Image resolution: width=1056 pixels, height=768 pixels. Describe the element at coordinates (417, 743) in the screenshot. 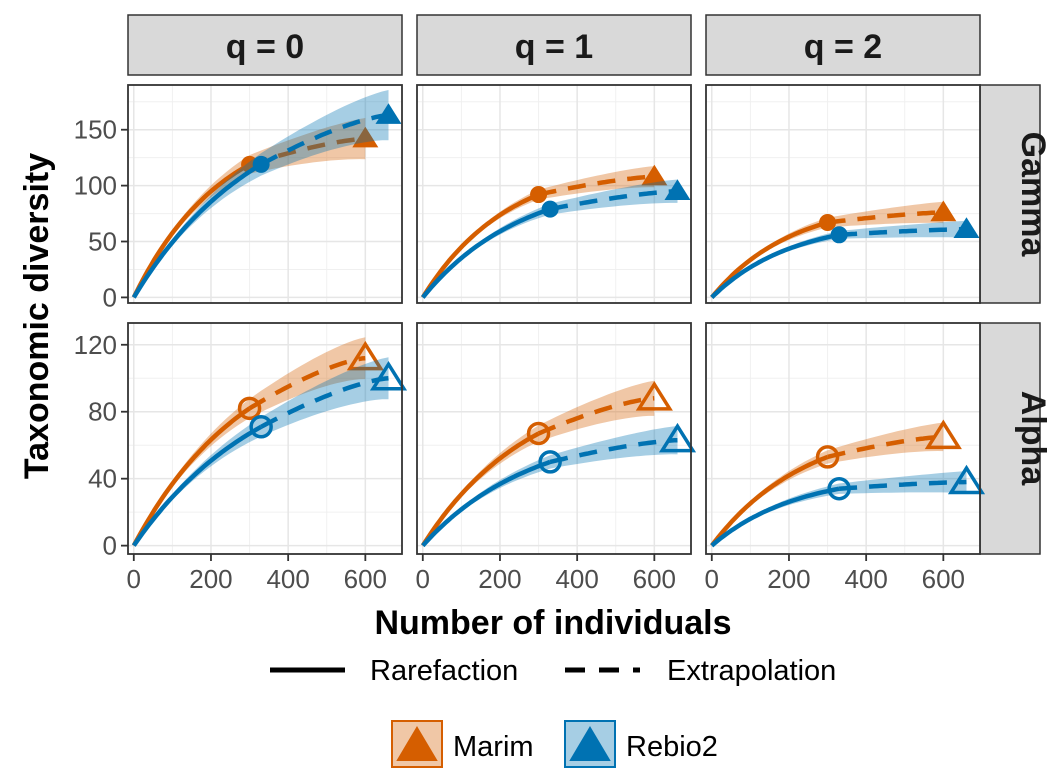

I see `legend-marim-triangle-icon` at that location.